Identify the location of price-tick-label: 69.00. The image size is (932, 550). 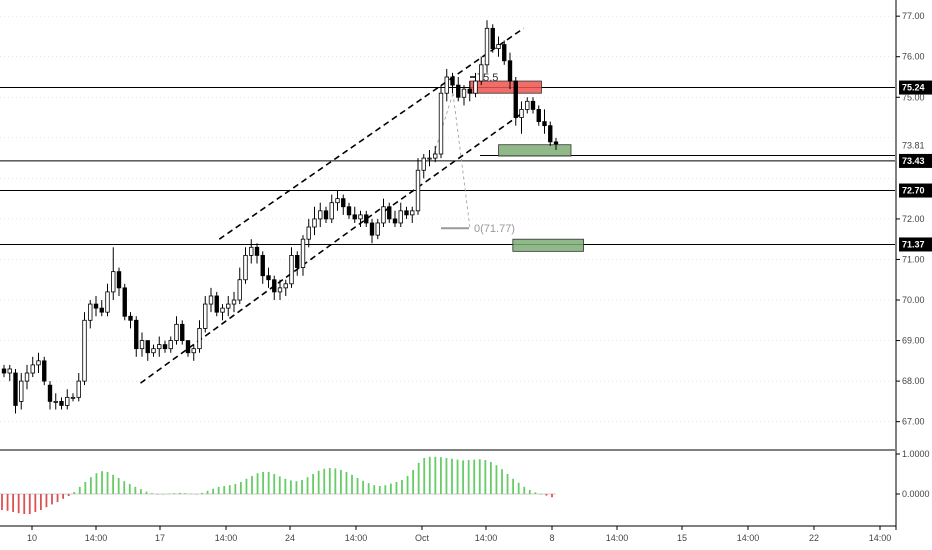
(913, 341).